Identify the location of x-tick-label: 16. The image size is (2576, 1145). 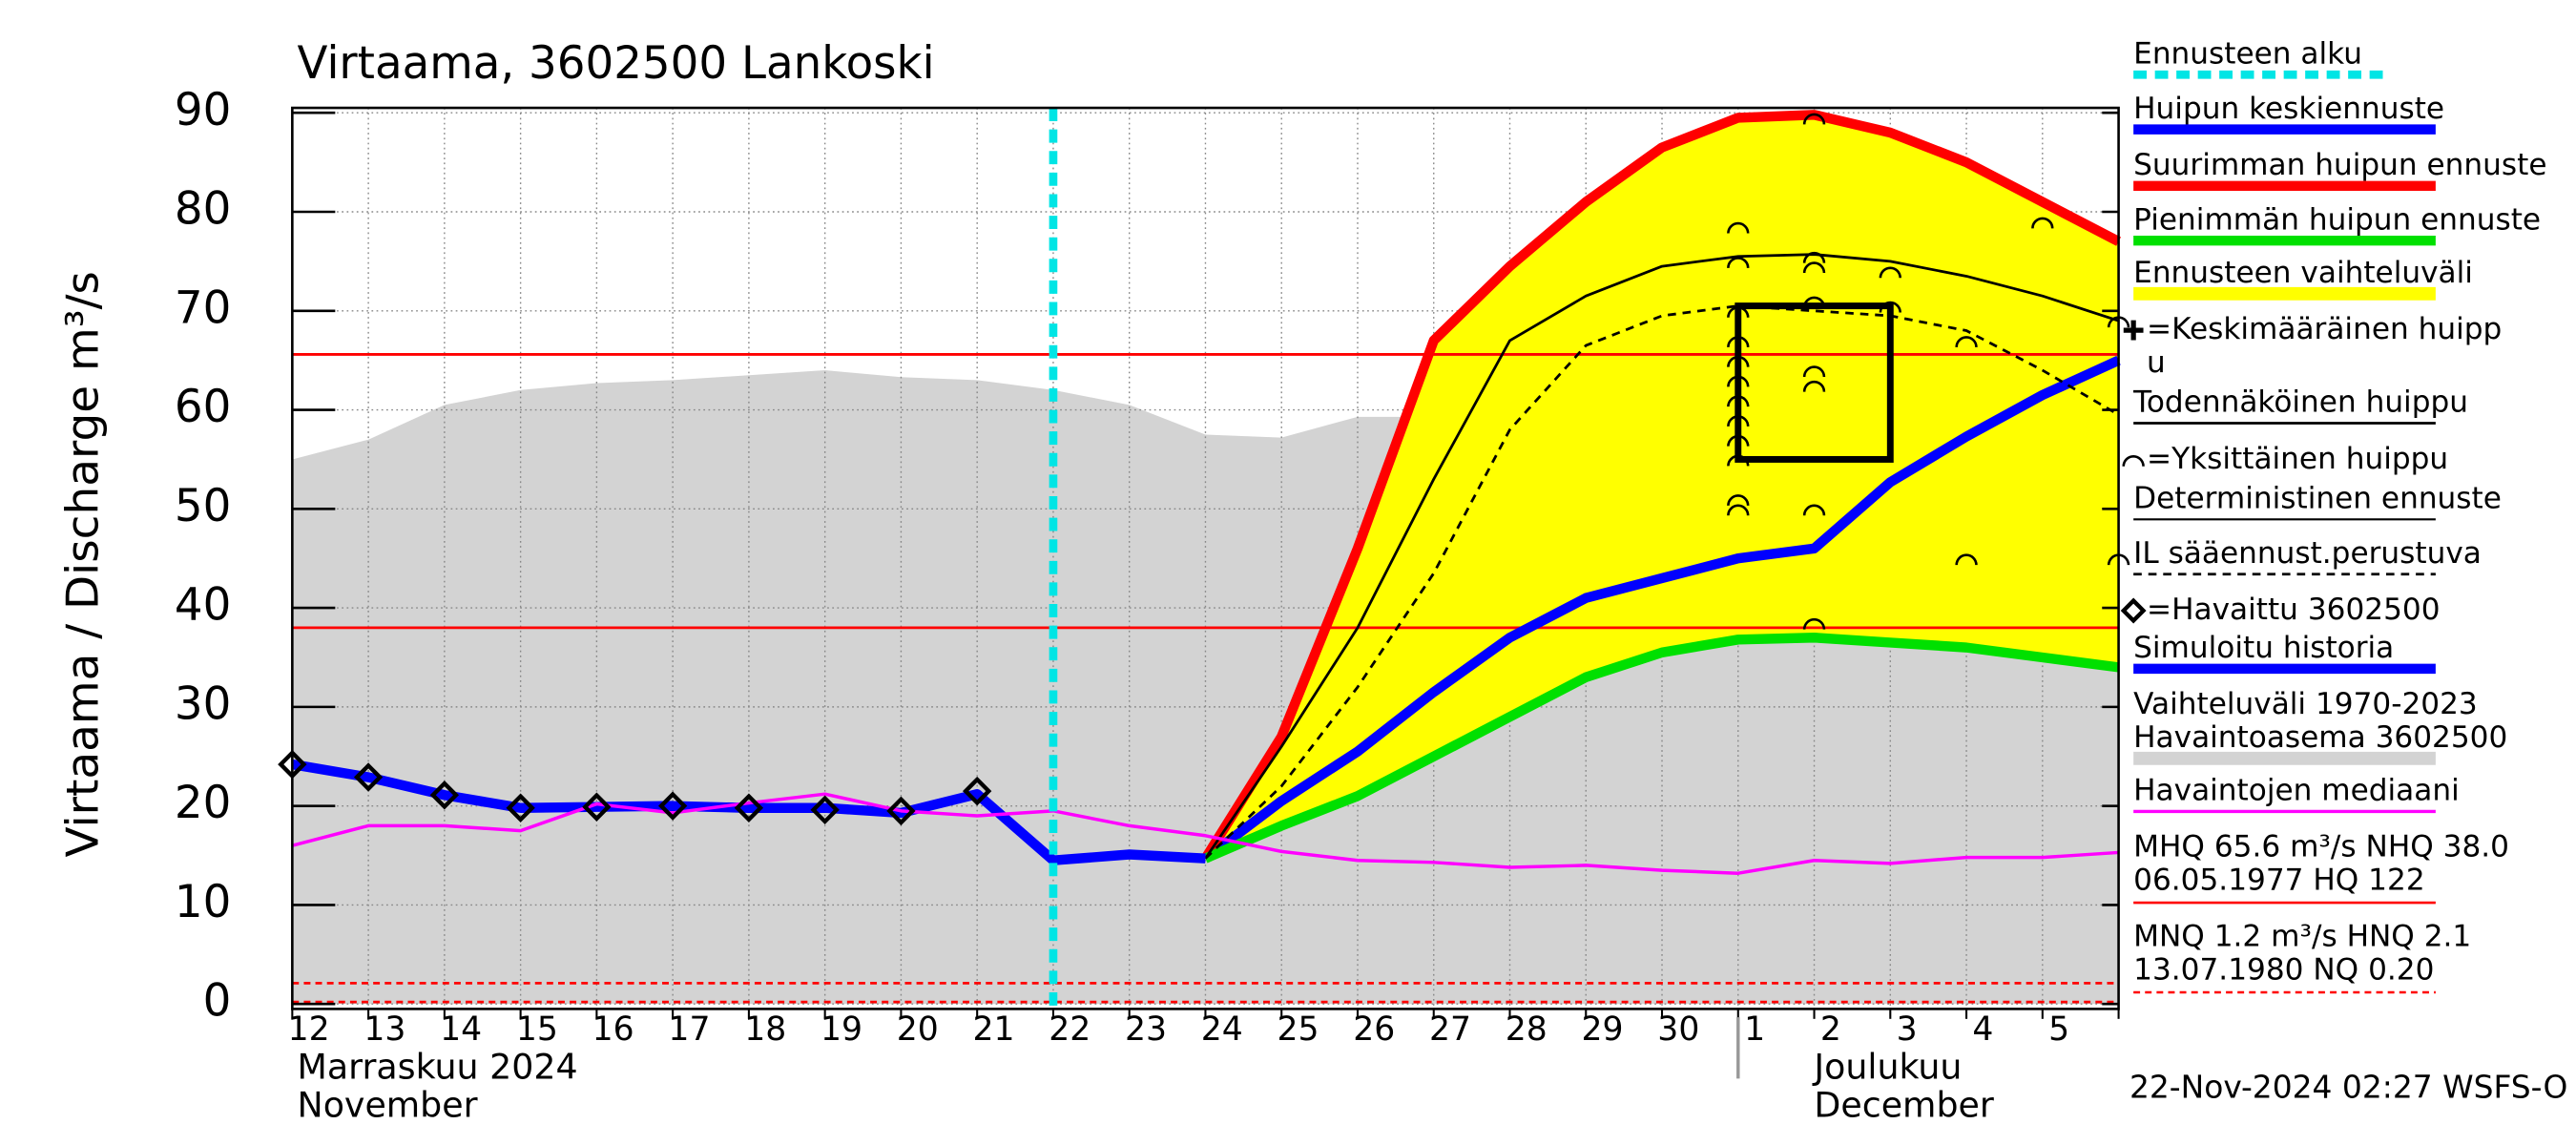
(613, 1029).